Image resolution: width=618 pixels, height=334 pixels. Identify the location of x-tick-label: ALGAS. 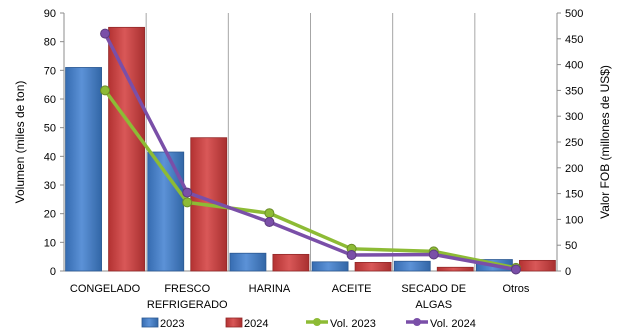
(433, 305).